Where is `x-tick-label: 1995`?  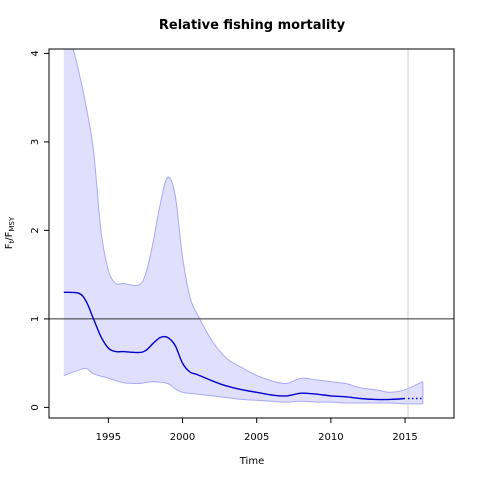
x-tick-label: 1995 is located at coordinates (108, 437).